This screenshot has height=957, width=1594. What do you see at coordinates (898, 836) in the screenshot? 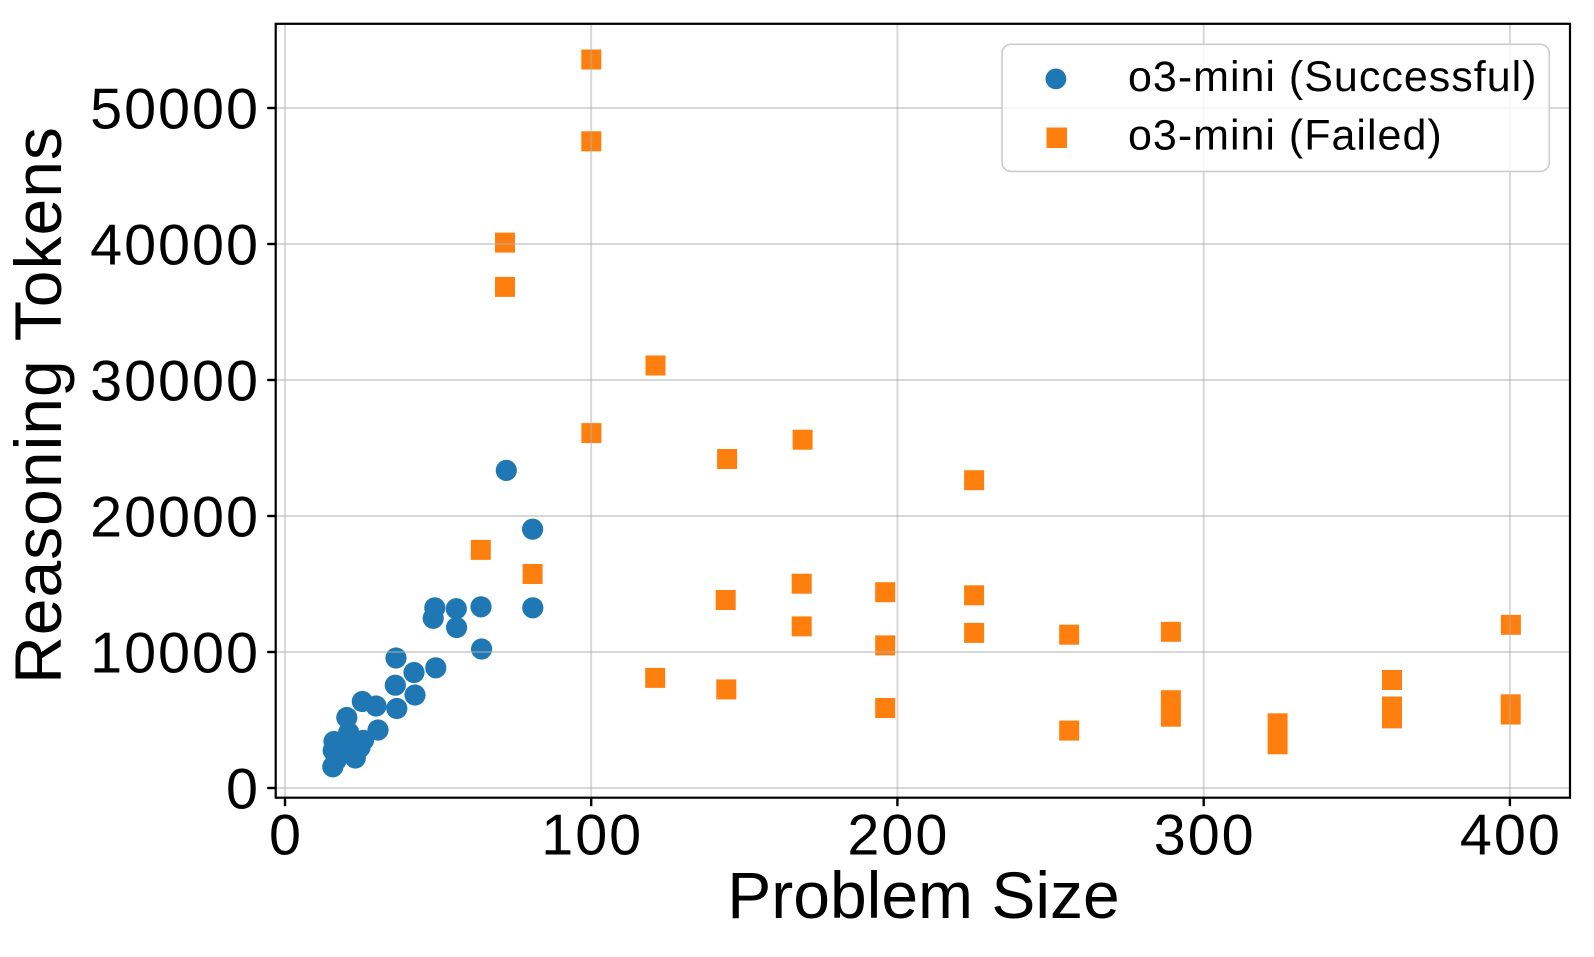
I see `svg-text: 200` at bounding box center [898, 836].